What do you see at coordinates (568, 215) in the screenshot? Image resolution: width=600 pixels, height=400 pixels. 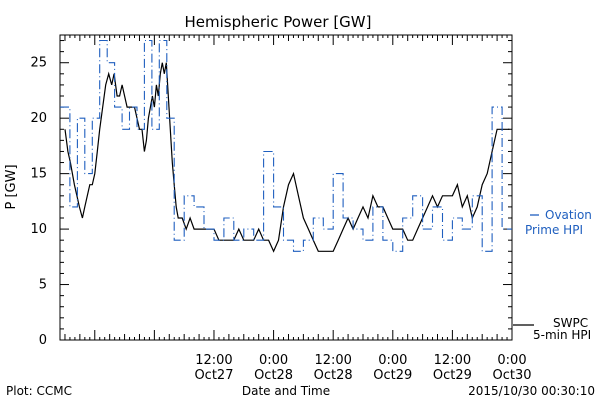 I see `legend-label-ovation-1: Ovation` at bounding box center [568, 215].